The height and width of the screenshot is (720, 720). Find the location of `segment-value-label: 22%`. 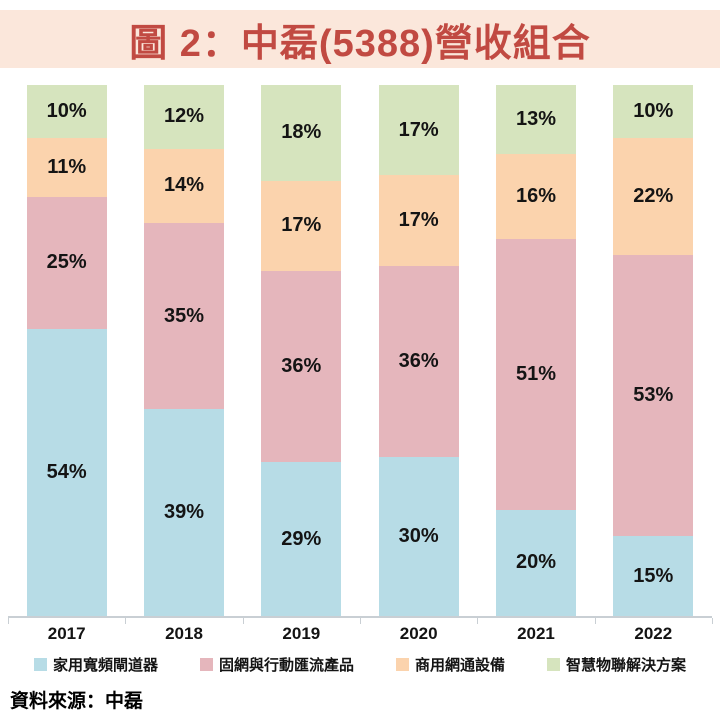

segment-value-label: 22% is located at coordinates (653, 196).